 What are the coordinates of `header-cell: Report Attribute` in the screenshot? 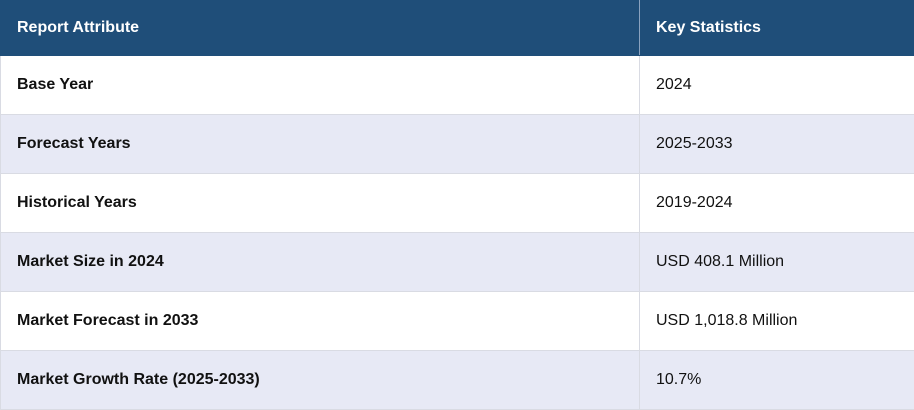 It's located at (320, 28).